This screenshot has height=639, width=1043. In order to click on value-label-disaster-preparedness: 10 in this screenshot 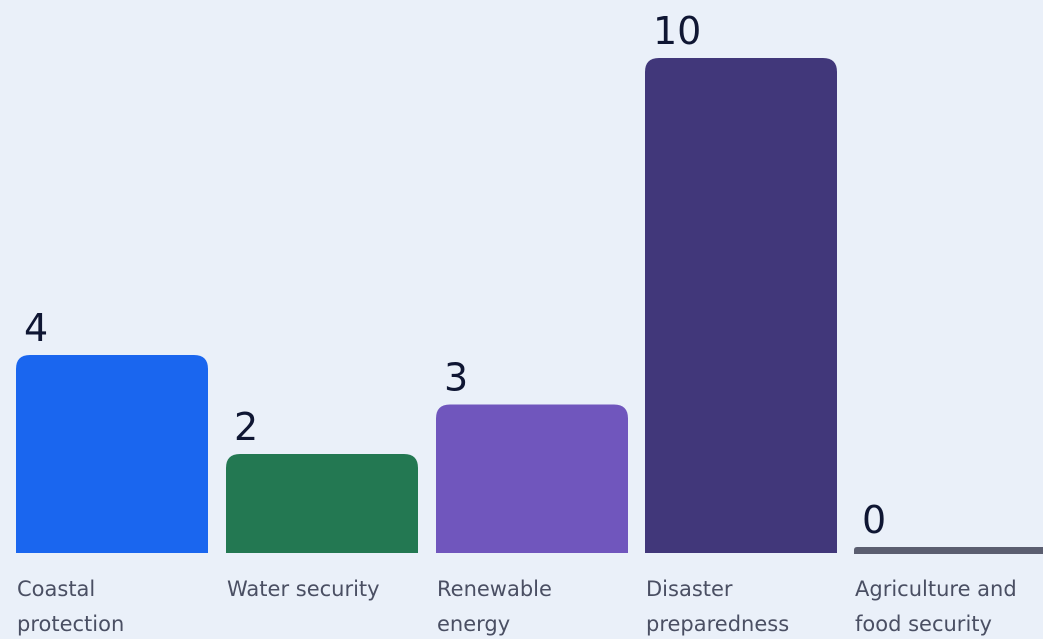, I will do `click(677, 31)`.